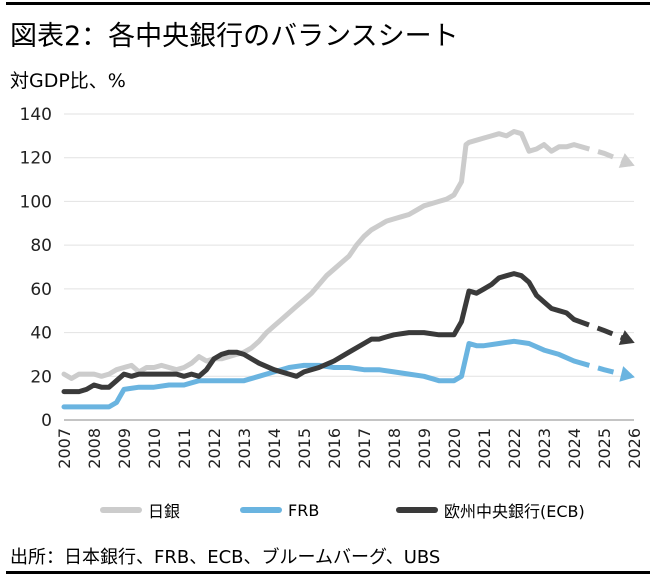  Describe the element at coordinates (627, 374) in the screenshot. I see `series-arrowhead-frb` at that location.